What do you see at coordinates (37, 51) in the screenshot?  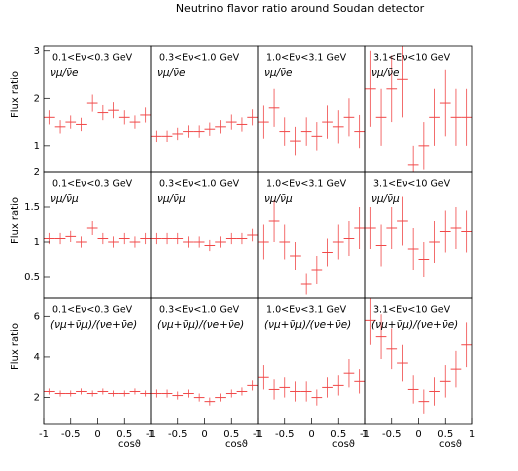 I see `y-tick-label: 3` at bounding box center [37, 51].